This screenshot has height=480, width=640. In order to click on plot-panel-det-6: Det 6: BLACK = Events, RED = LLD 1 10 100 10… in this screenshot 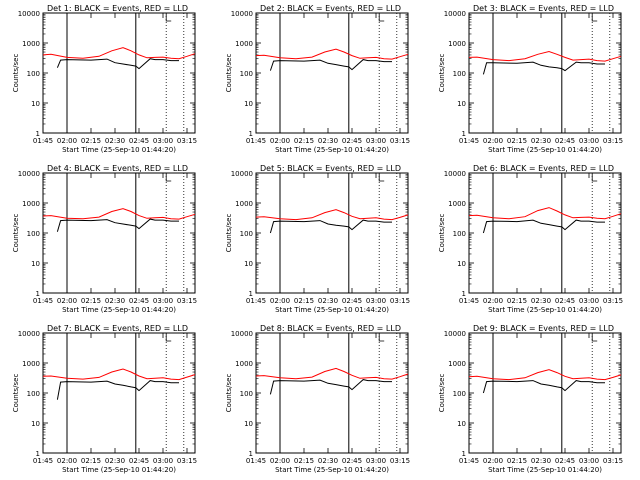, I will do `click(530, 239)`.